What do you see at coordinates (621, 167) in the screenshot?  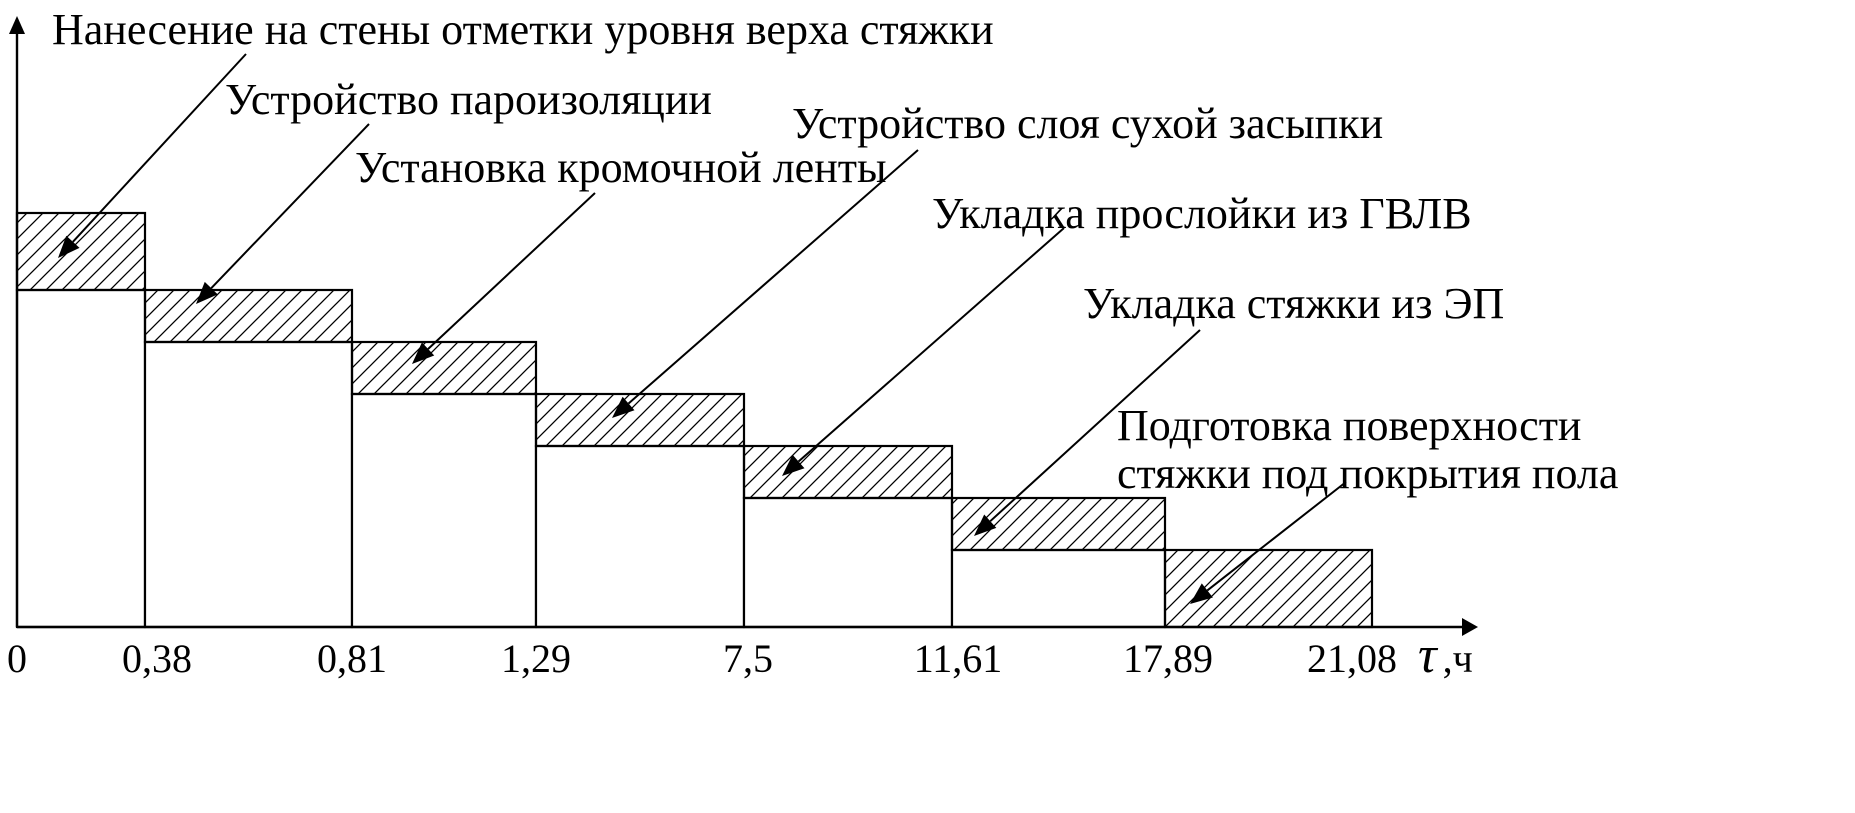 I see `task-label-3: Установка кромочной ленты` at bounding box center [621, 167].